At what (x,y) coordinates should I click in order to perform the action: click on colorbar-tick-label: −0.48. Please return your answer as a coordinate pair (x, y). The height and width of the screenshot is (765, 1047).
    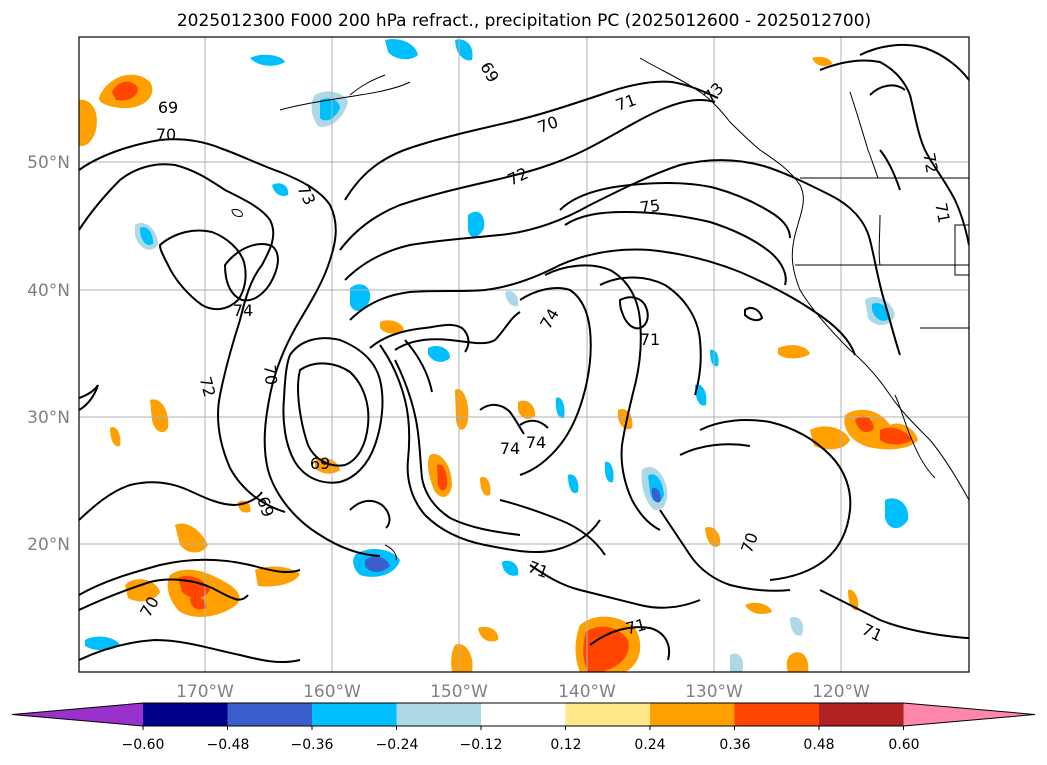
    Looking at the image, I should click on (228, 745).